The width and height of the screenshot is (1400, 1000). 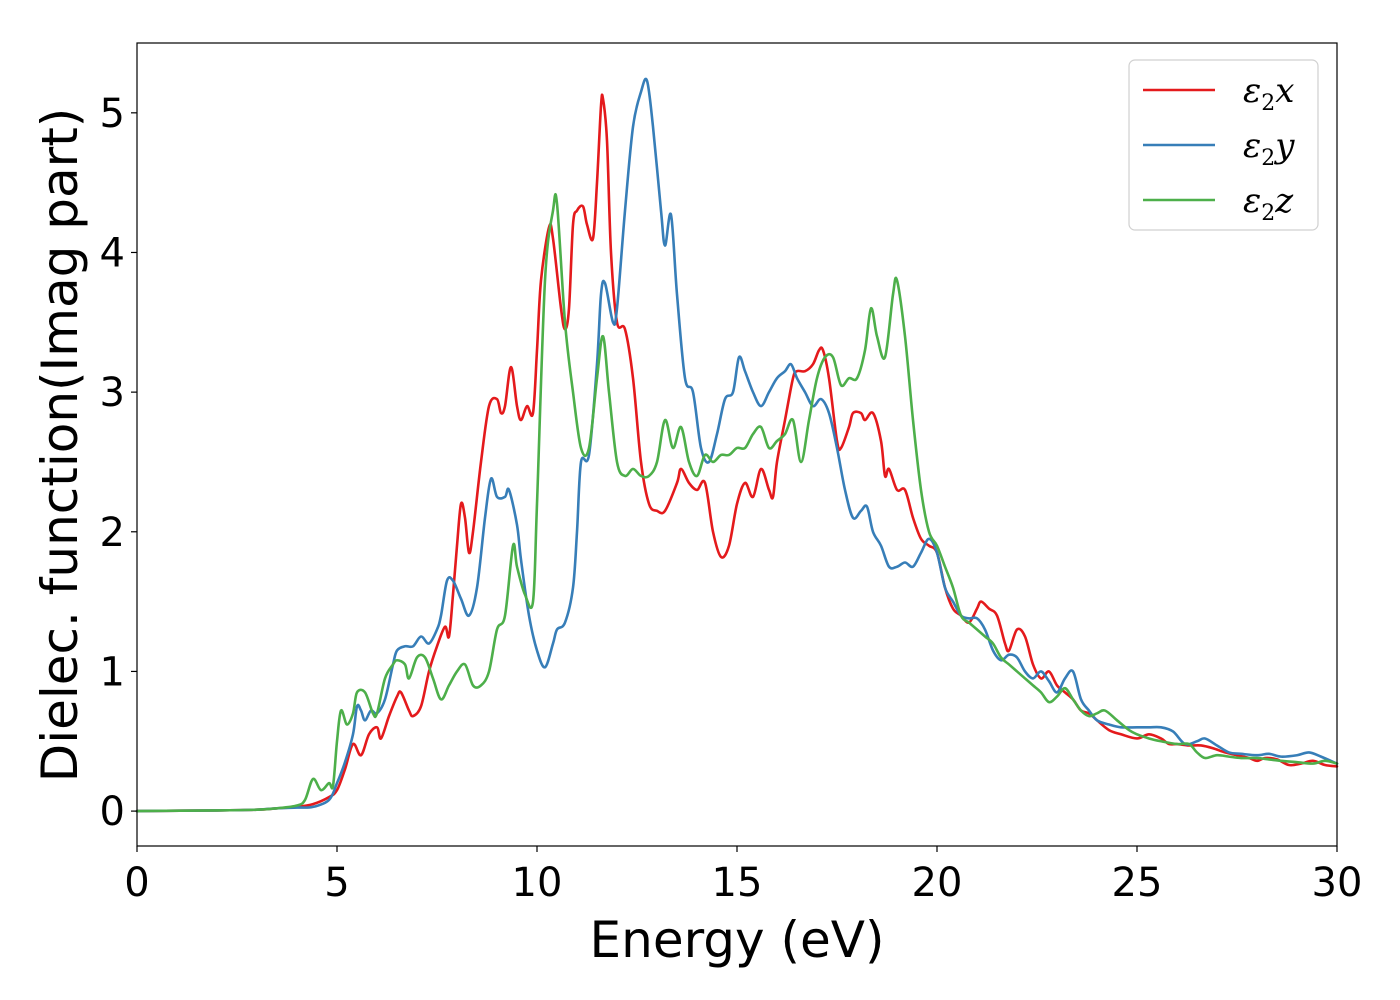 What do you see at coordinates (937, 883) in the screenshot?
I see `x-tick-label: 20` at bounding box center [937, 883].